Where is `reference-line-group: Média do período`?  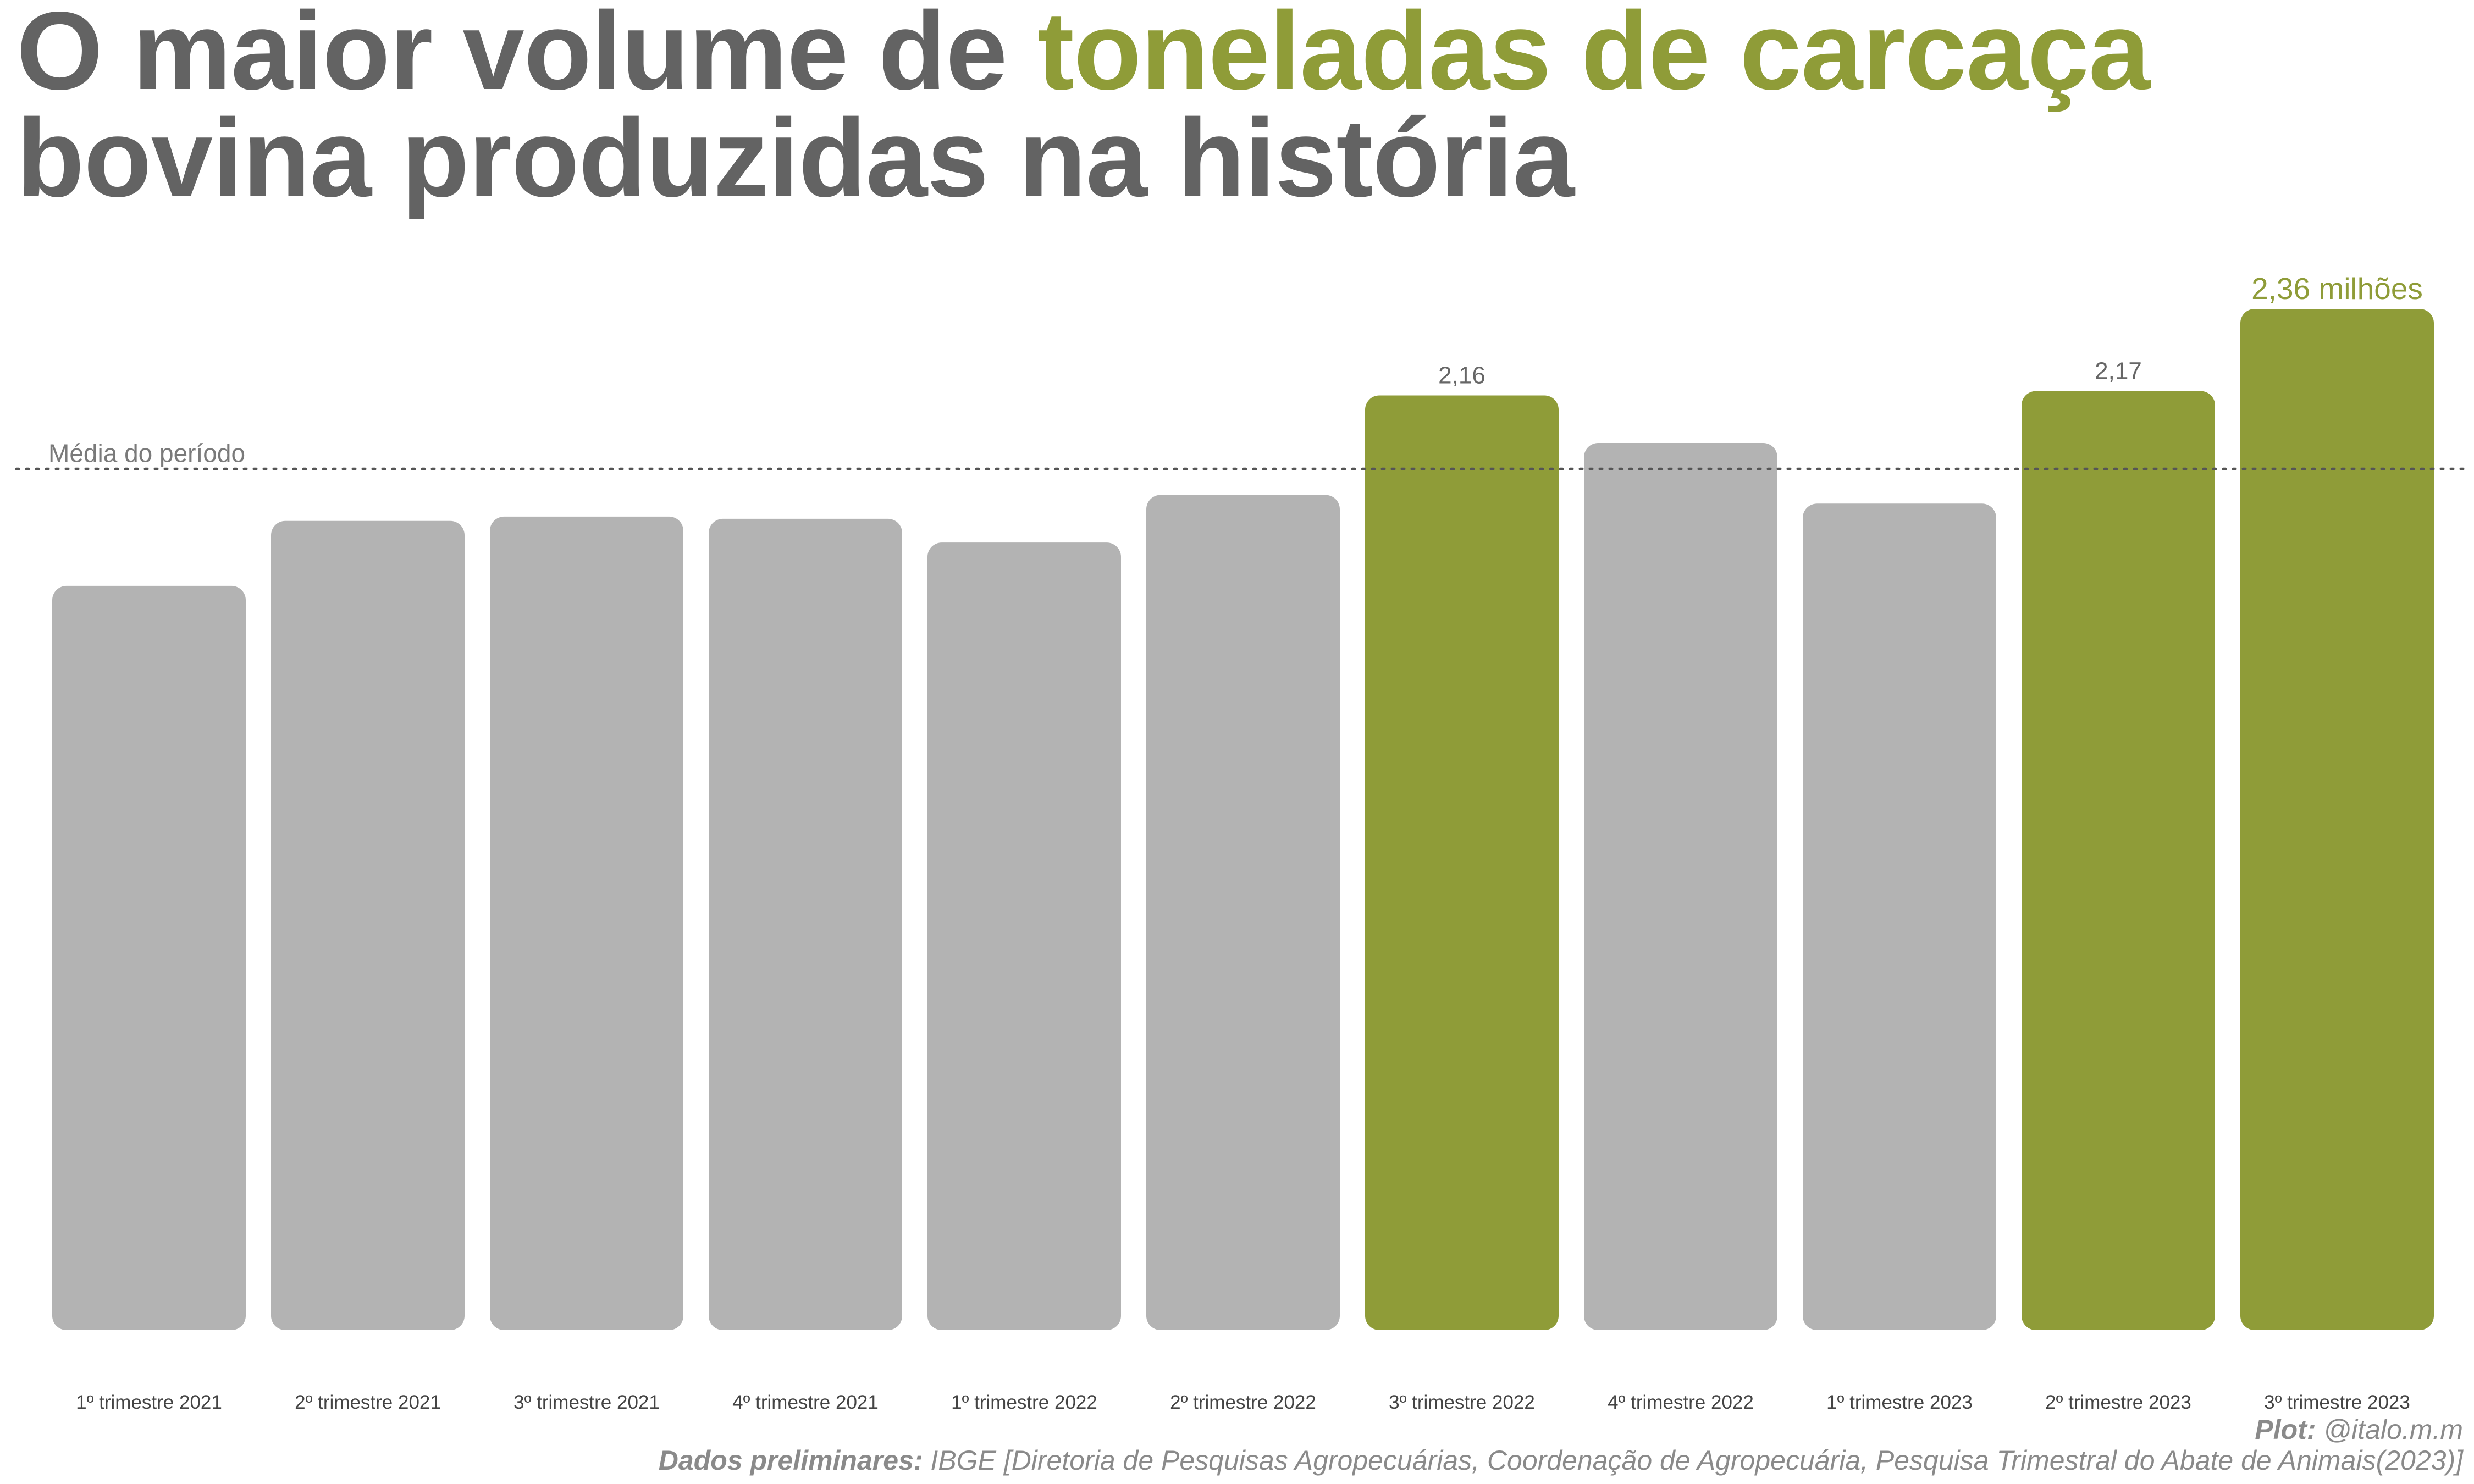 reference-line-group: Média do período is located at coordinates (1240, 454).